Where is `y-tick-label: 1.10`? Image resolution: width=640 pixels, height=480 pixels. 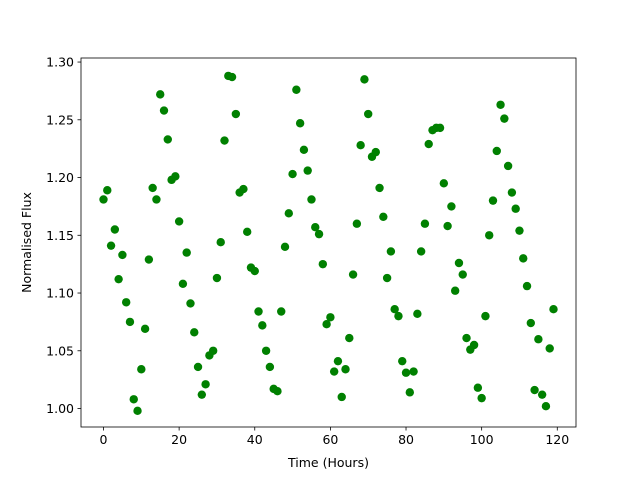 y-tick-label: 1.10 is located at coordinates (60, 293).